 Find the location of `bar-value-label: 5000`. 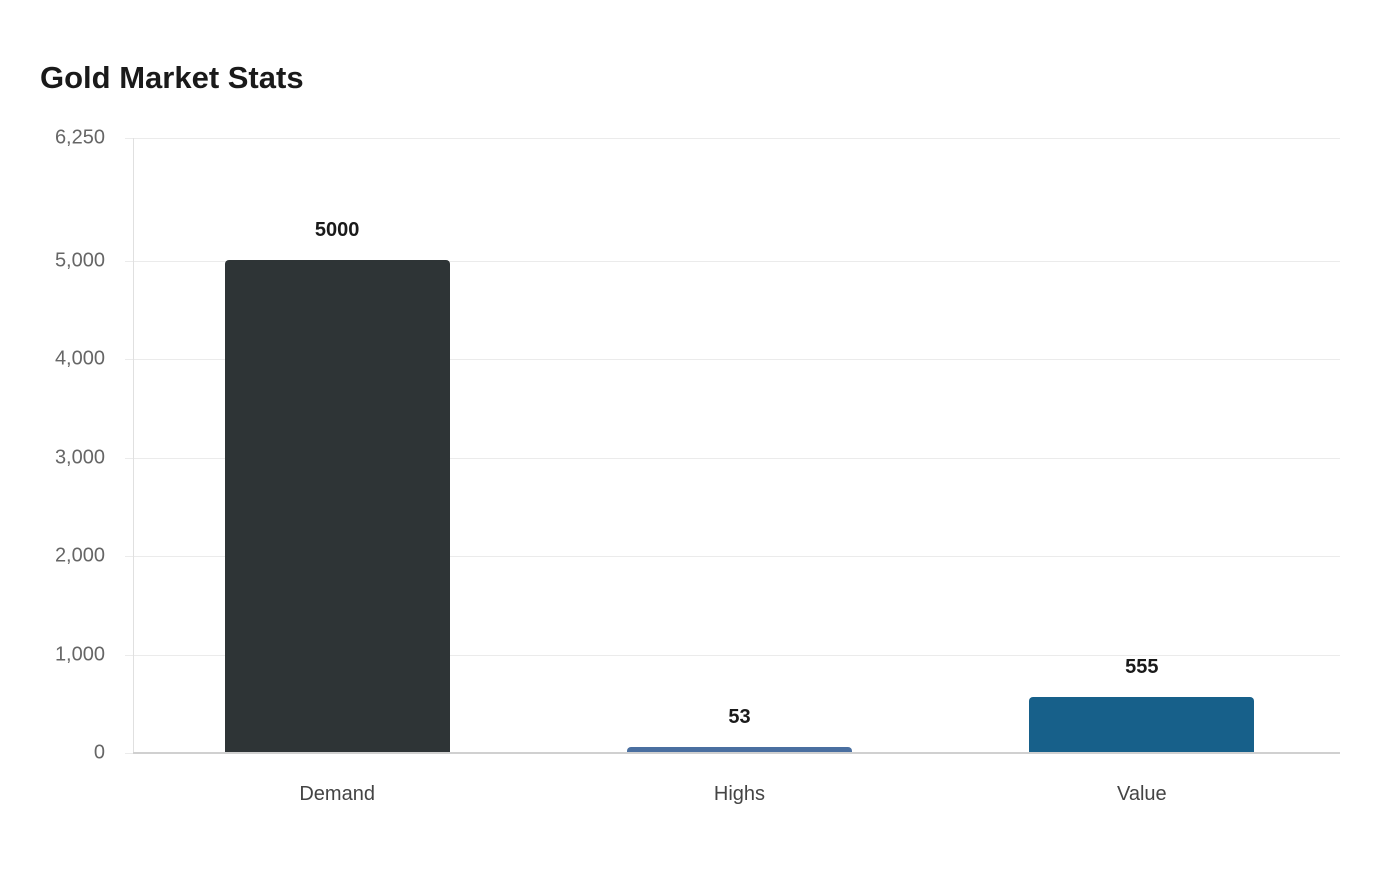

bar-value-label: 5000 is located at coordinates (337, 230).